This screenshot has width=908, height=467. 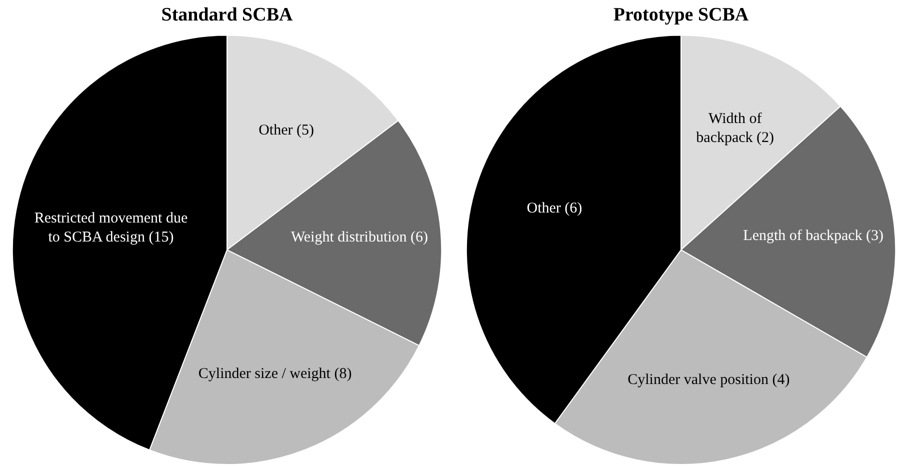 I want to click on slice-label: Length of backpack (3), so click(x=813, y=236).